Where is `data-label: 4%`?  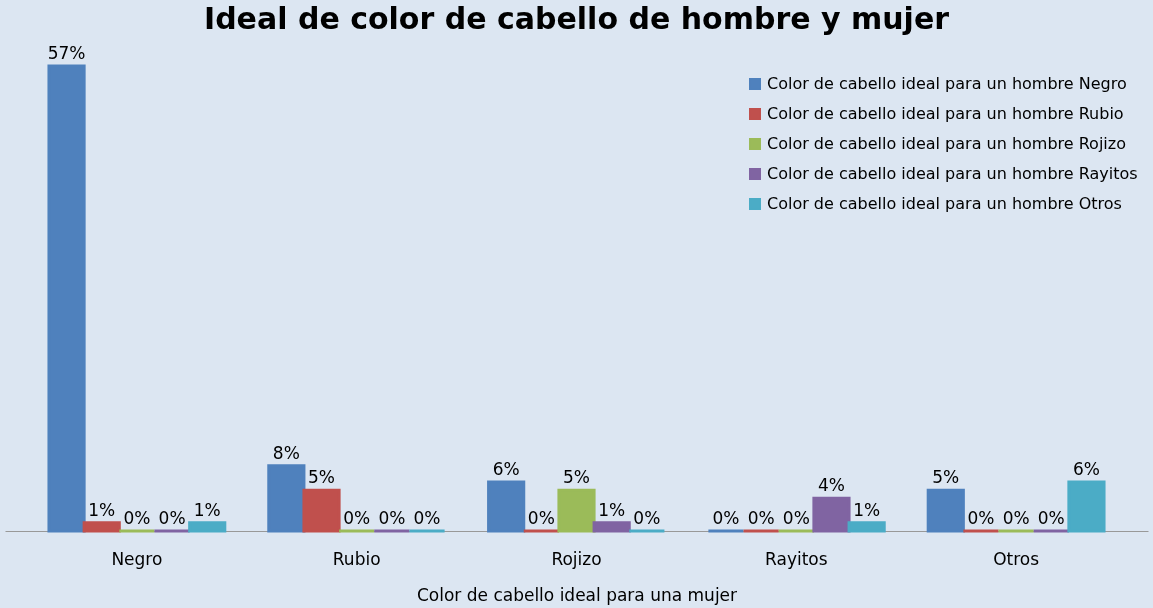
data-label: 4% is located at coordinates (831, 485).